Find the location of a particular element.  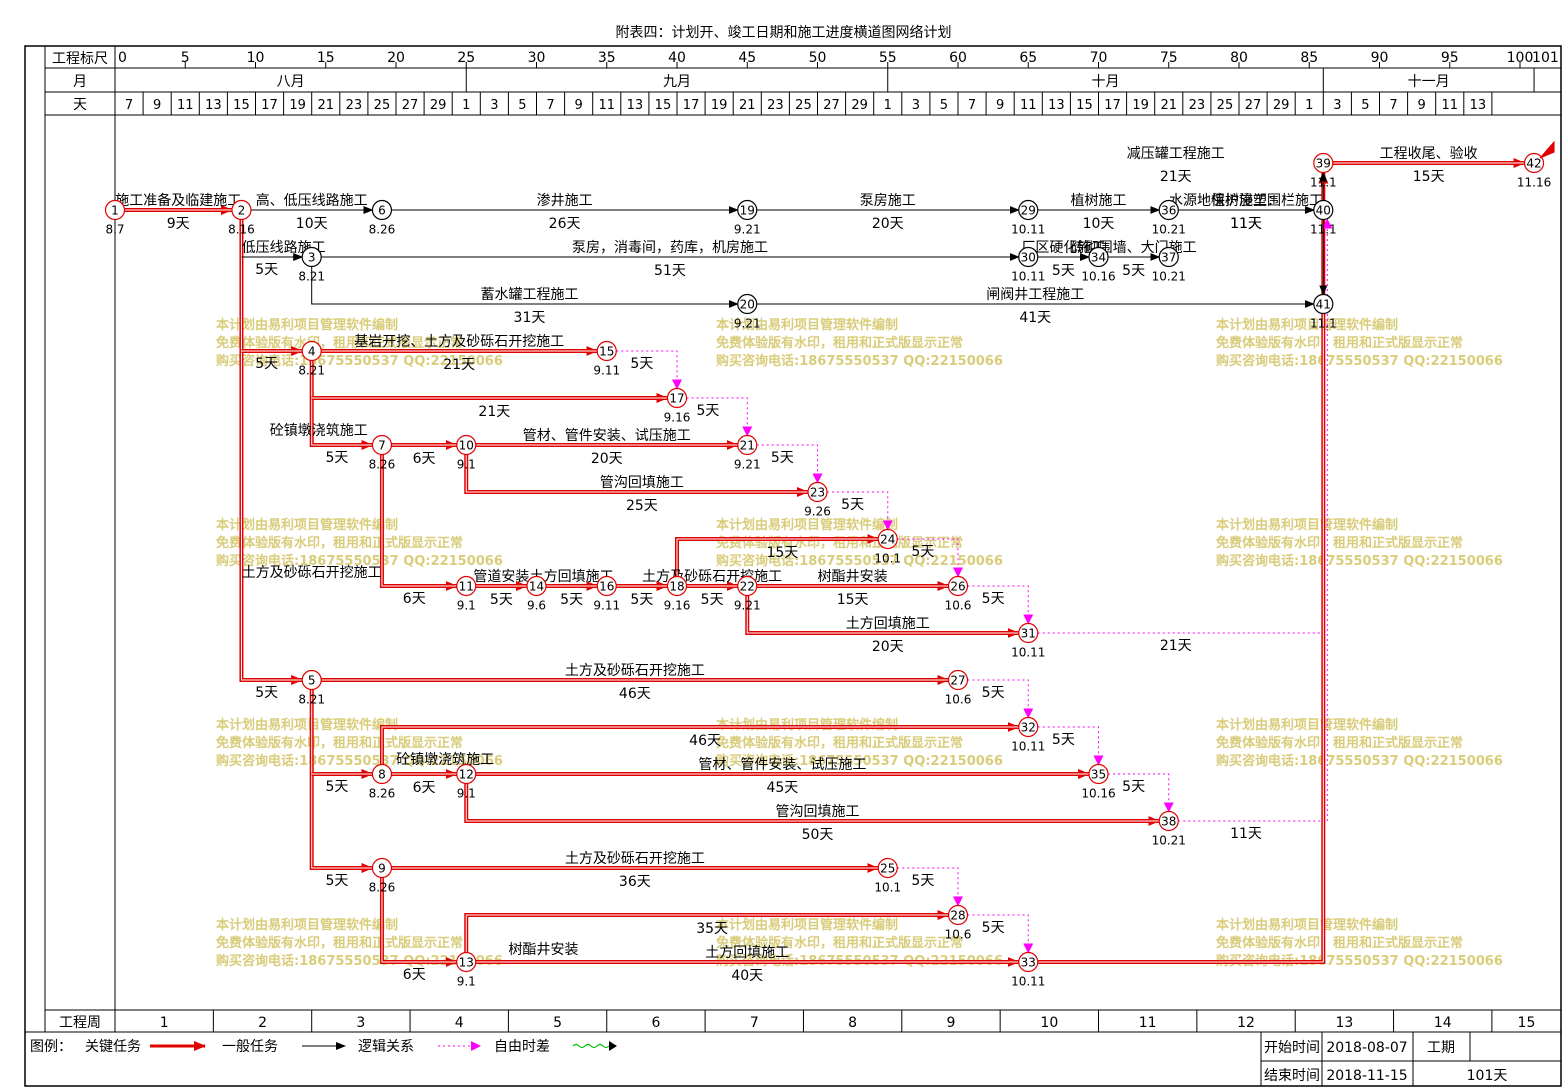

day-cell: 25 is located at coordinates (382, 105).